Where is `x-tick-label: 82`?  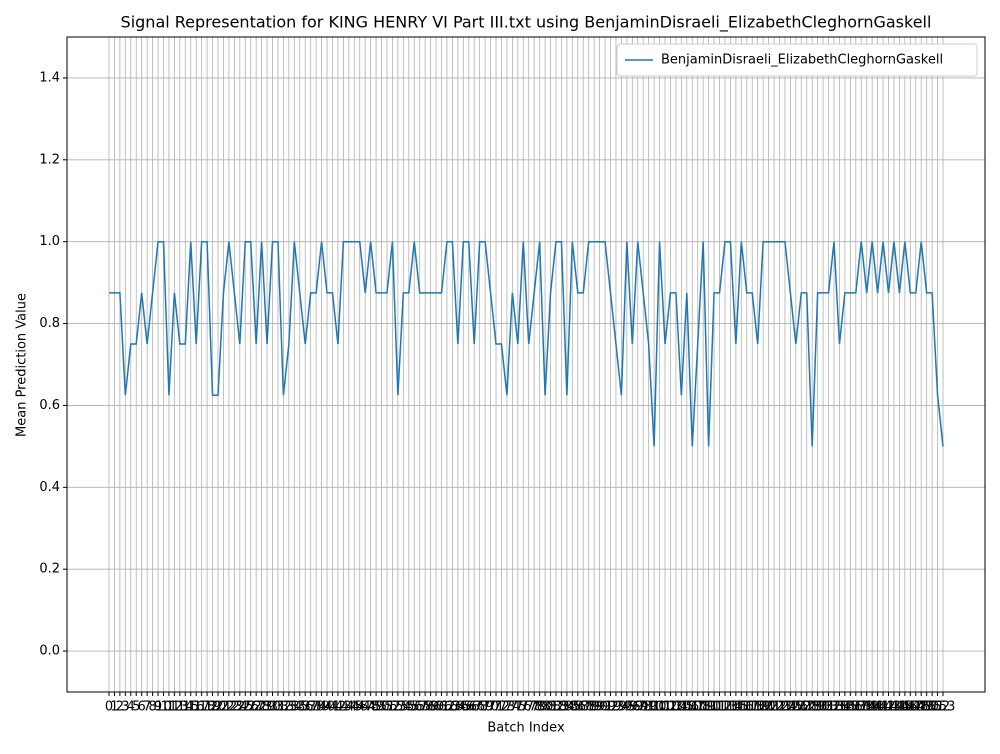
x-tick-label: 82 is located at coordinates (556, 707).